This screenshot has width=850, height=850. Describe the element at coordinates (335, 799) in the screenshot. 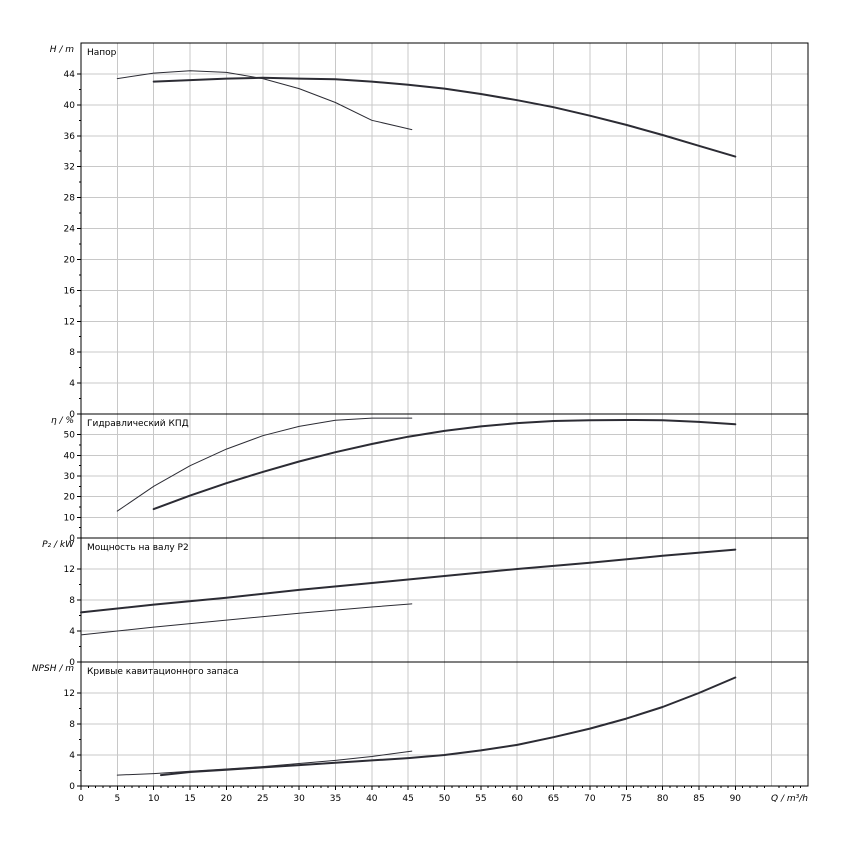

I see `x-tick-label: 35` at that location.